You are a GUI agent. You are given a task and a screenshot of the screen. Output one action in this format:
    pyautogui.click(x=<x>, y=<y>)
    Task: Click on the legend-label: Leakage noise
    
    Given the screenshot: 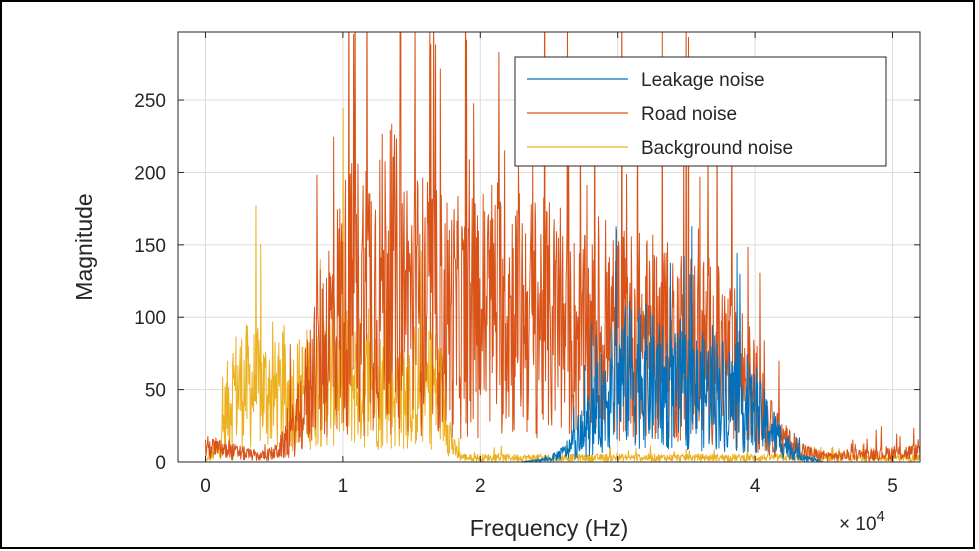 What is the action you would take?
    pyautogui.click(x=703, y=80)
    